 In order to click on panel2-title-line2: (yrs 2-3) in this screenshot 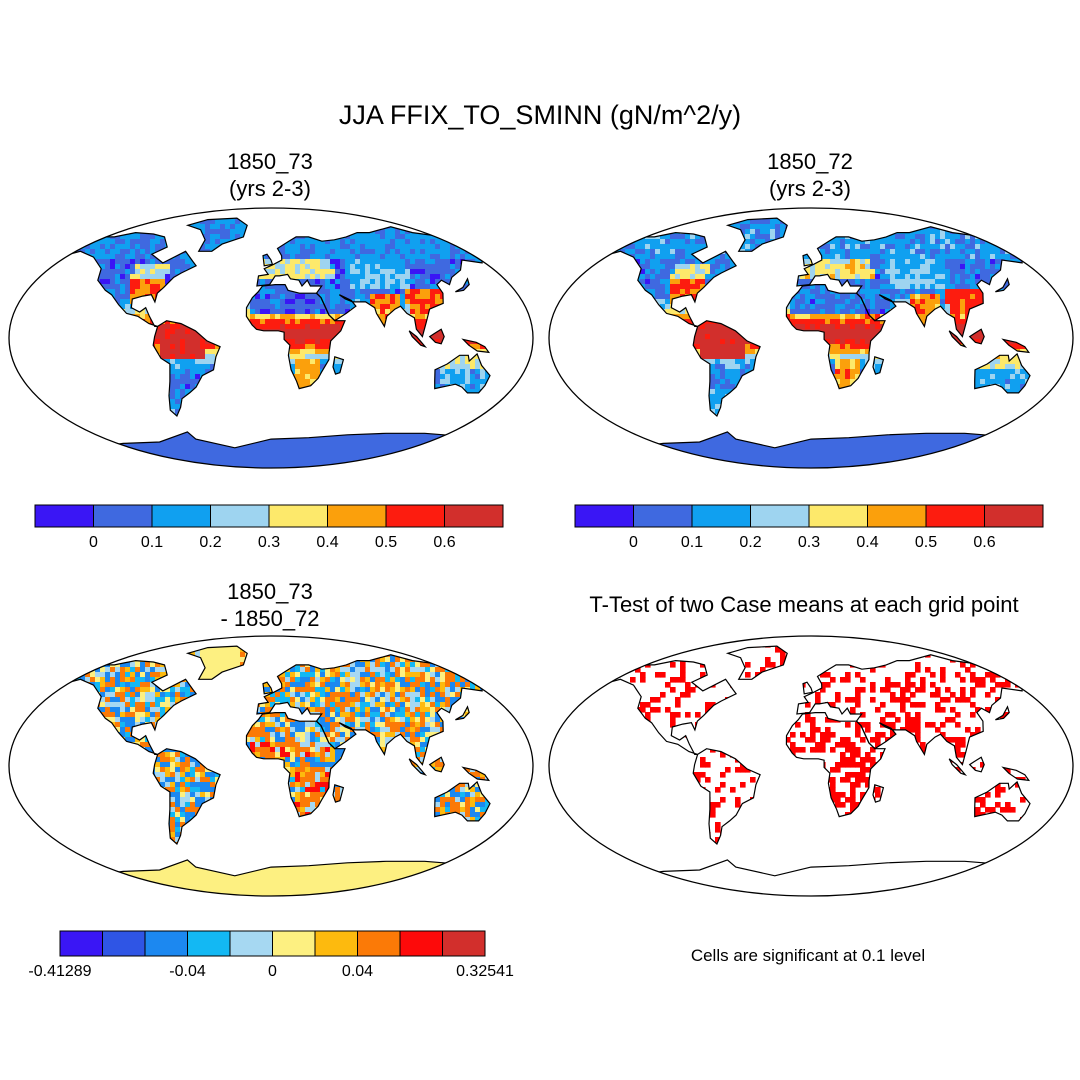, I will do `click(810, 188)`.